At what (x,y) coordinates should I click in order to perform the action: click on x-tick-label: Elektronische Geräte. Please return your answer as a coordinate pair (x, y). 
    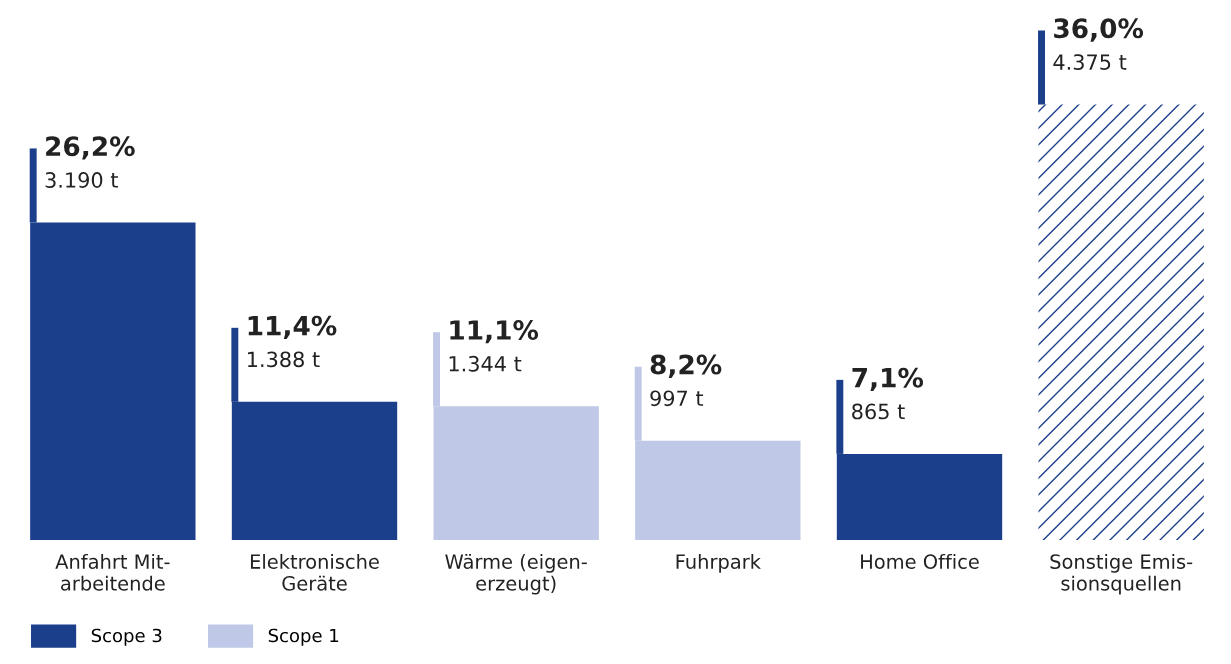
    Looking at the image, I should click on (315, 572).